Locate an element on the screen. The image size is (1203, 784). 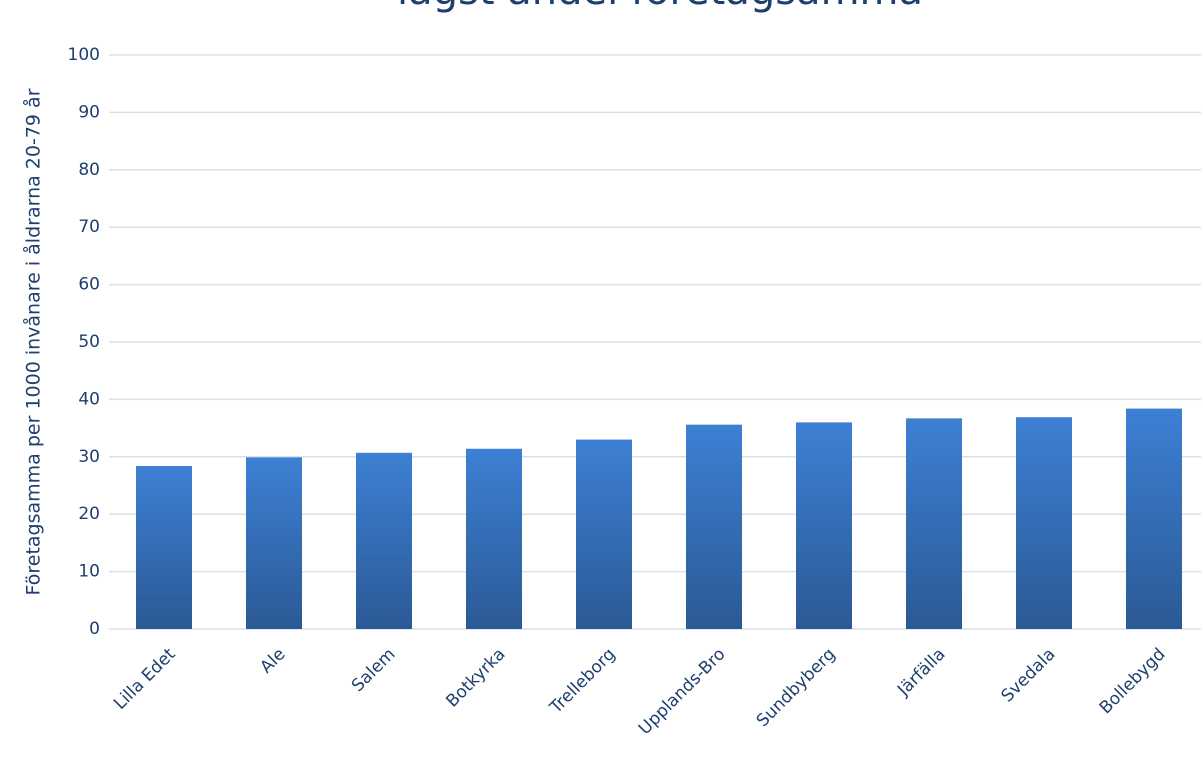
x-tick-label: Upplands-Bro is located at coordinates (682, 691).